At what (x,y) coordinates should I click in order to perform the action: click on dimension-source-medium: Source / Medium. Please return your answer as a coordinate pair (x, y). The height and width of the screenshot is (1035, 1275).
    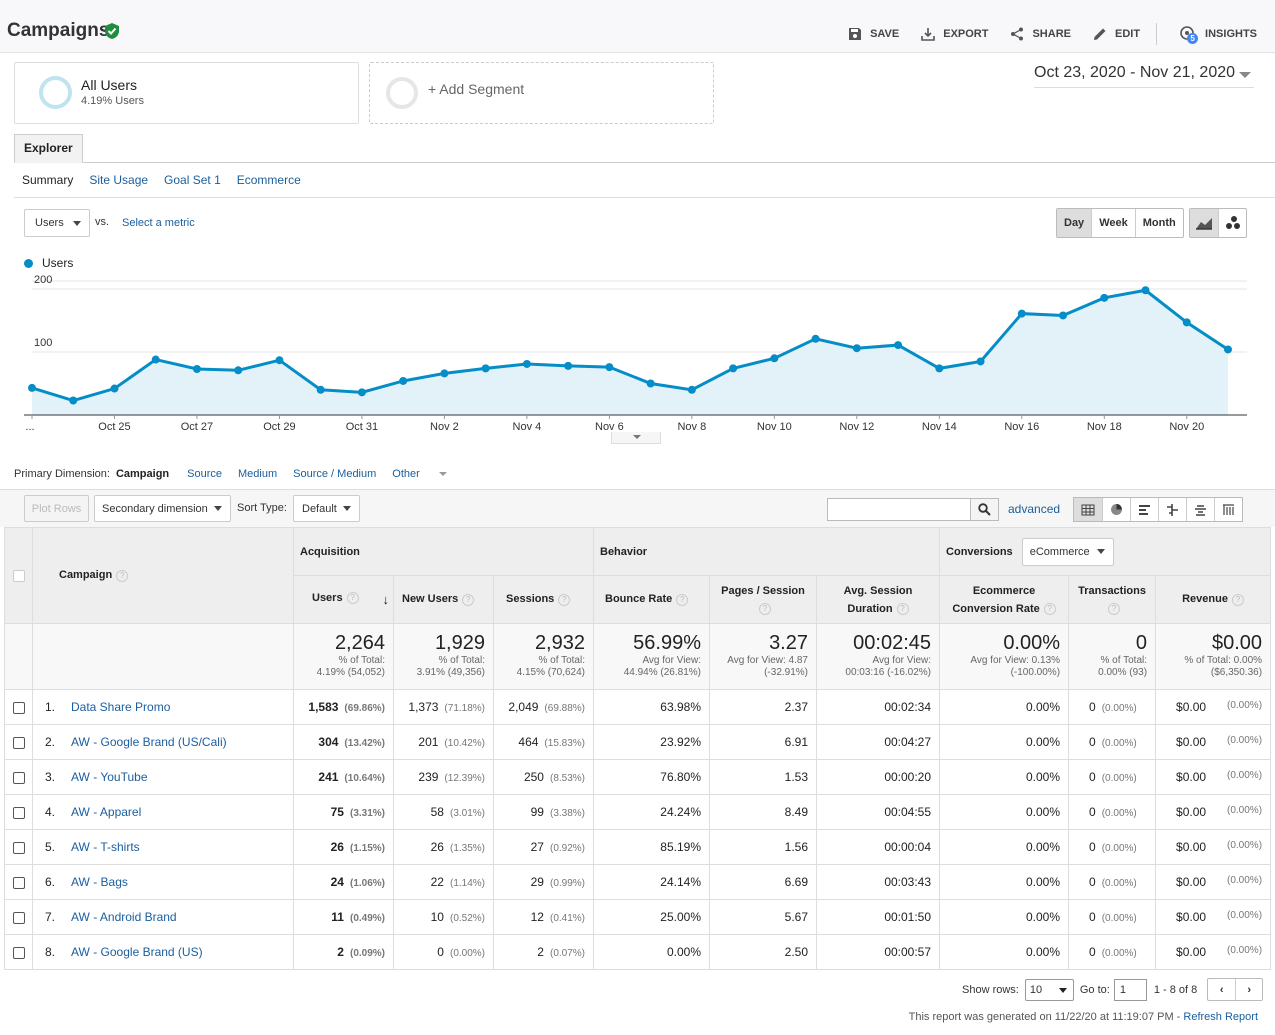
    Looking at the image, I should click on (335, 474).